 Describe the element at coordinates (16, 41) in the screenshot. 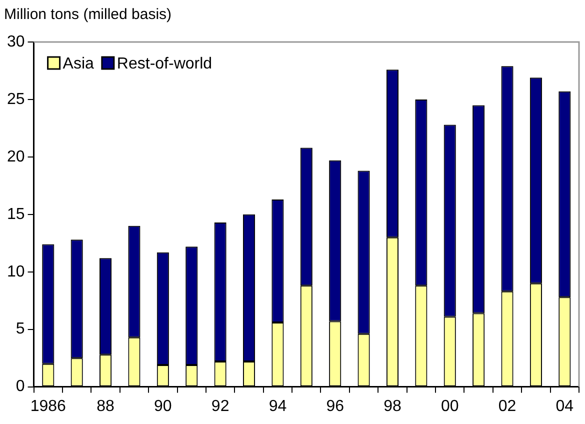

I see `y-tick-label: 30` at that location.